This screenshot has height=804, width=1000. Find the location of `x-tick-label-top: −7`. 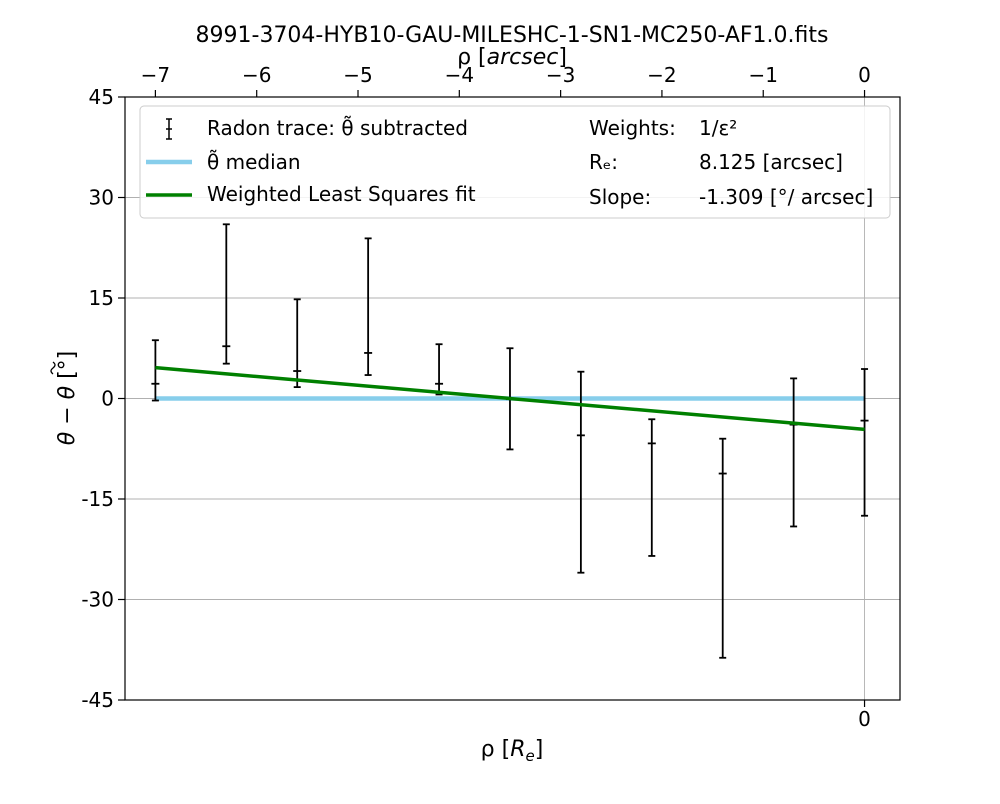

x-tick-label-top: −7 is located at coordinates (155, 75).